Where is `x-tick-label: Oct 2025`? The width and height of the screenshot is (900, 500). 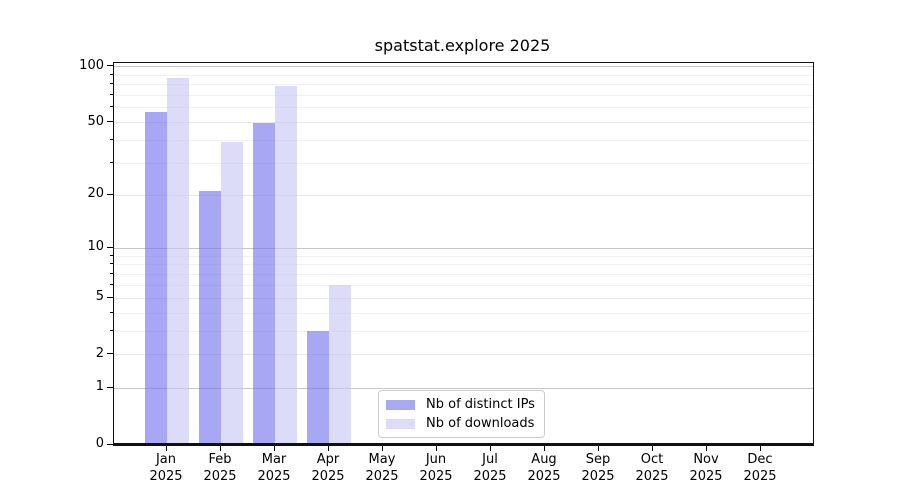 x-tick-label: Oct 2025 is located at coordinates (652, 468).